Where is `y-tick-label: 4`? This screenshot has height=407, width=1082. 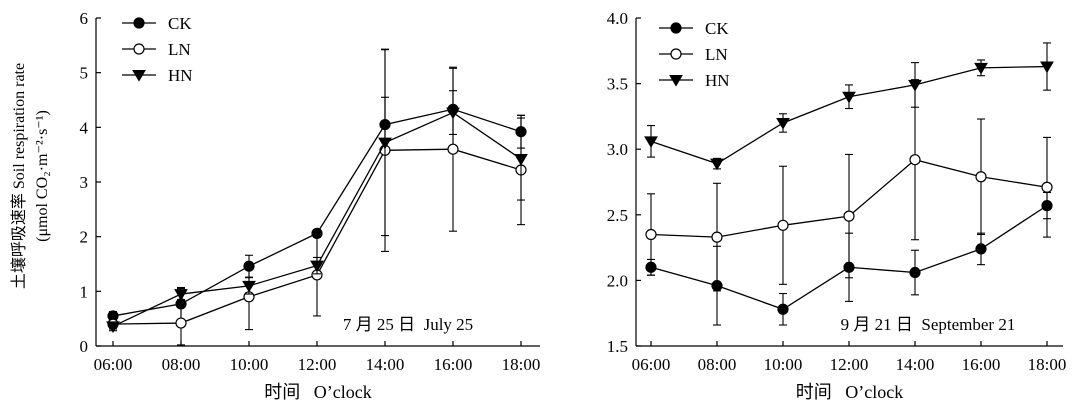 y-tick-label: 4 is located at coordinates (84, 127).